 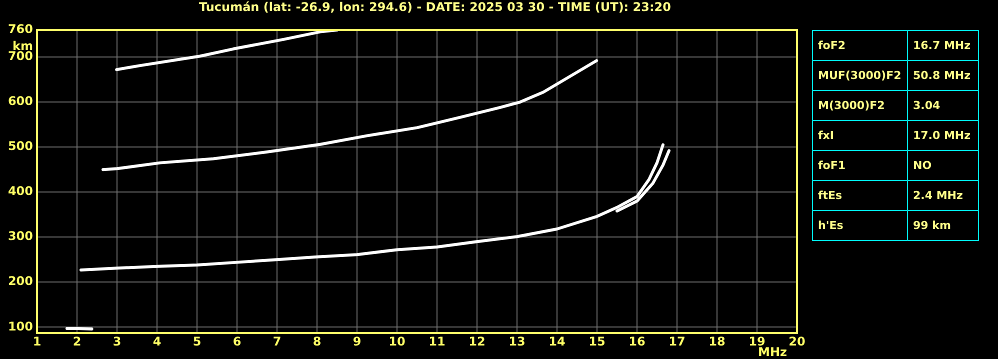 I want to click on x-tick-label: 10, so click(x=397, y=341).